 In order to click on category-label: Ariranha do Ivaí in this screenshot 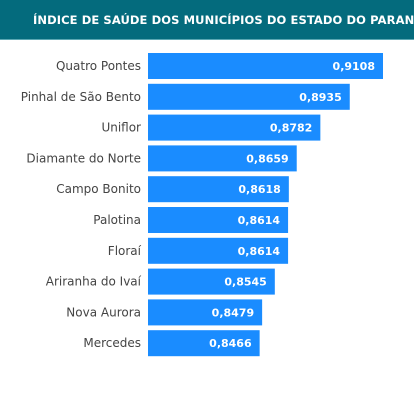, I will do `click(94, 282)`.